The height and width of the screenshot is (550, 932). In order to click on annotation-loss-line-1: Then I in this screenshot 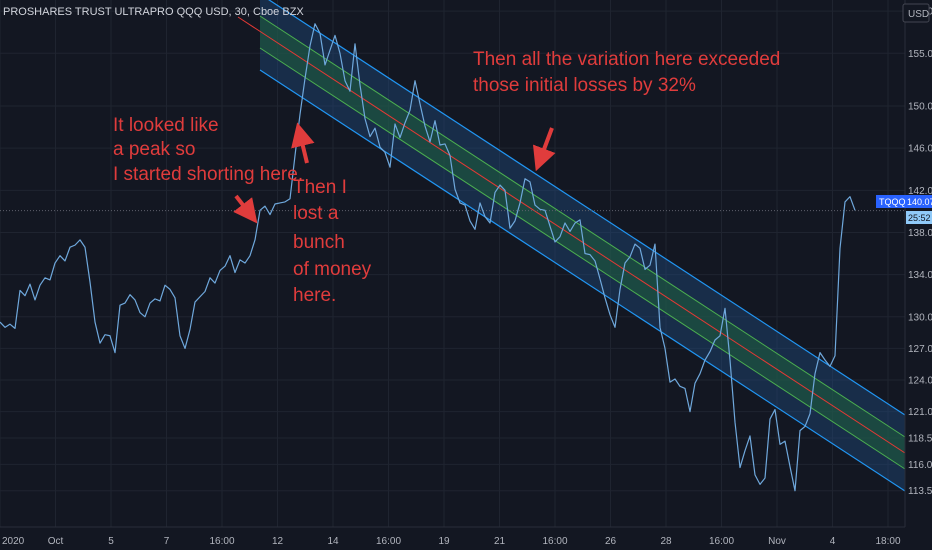, I will do `click(320, 187)`.